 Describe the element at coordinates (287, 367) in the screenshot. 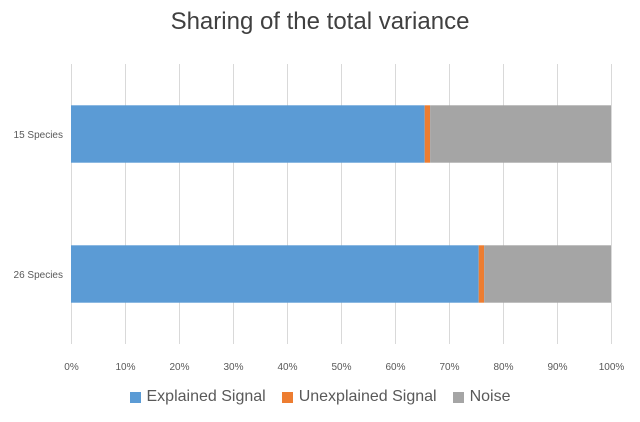

I see `x-tick-label: 40%` at that location.